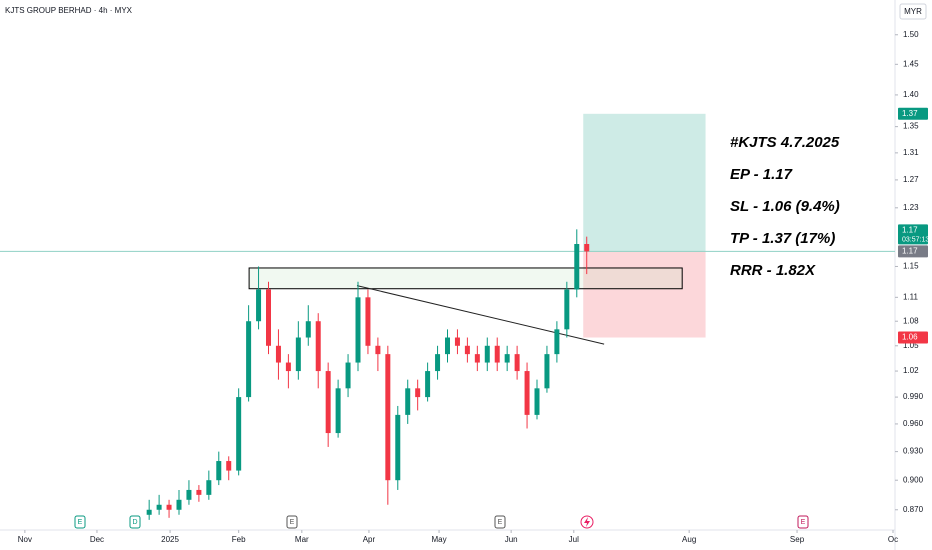 The image size is (932, 550). Describe the element at coordinates (910, 251) in the screenshot. I see `entry-tag: 1.17` at that location.